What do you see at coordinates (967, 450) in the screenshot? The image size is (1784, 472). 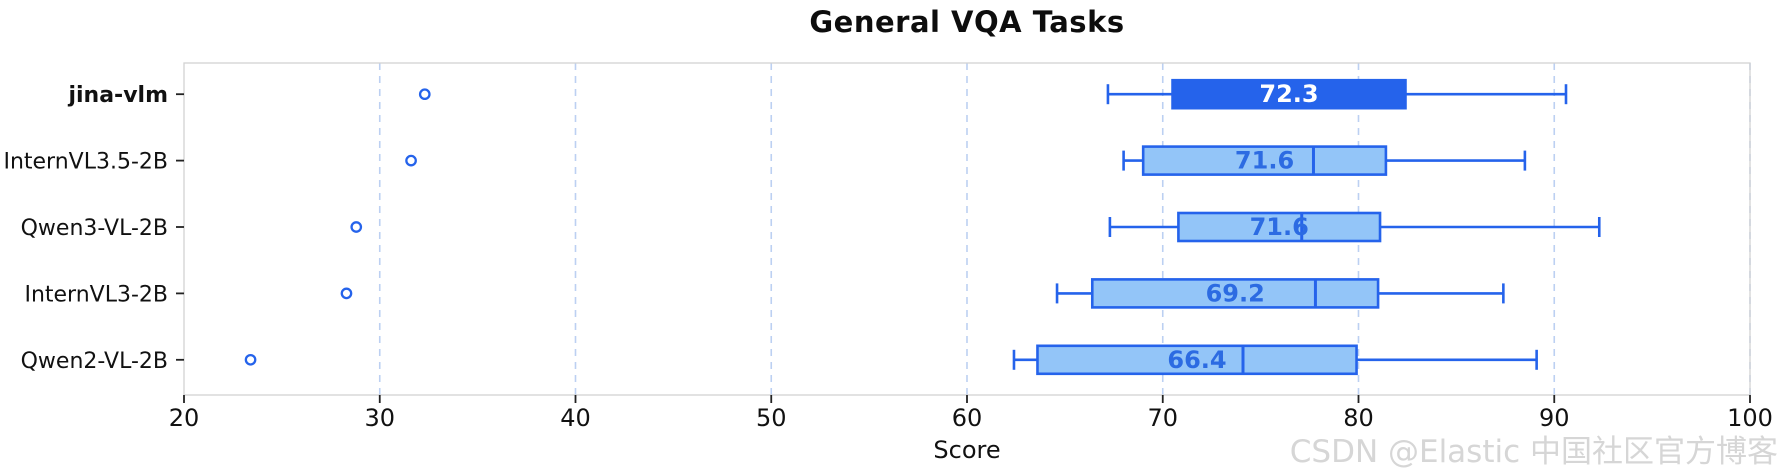 I see `x-axis-label: Score` at bounding box center [967, 450].